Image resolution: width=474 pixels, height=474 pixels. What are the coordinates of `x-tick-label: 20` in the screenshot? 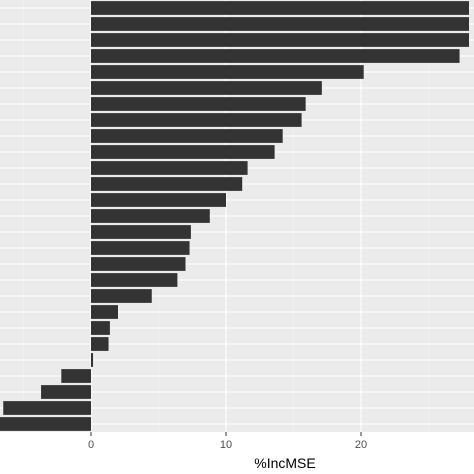 It's located at (361, 445).